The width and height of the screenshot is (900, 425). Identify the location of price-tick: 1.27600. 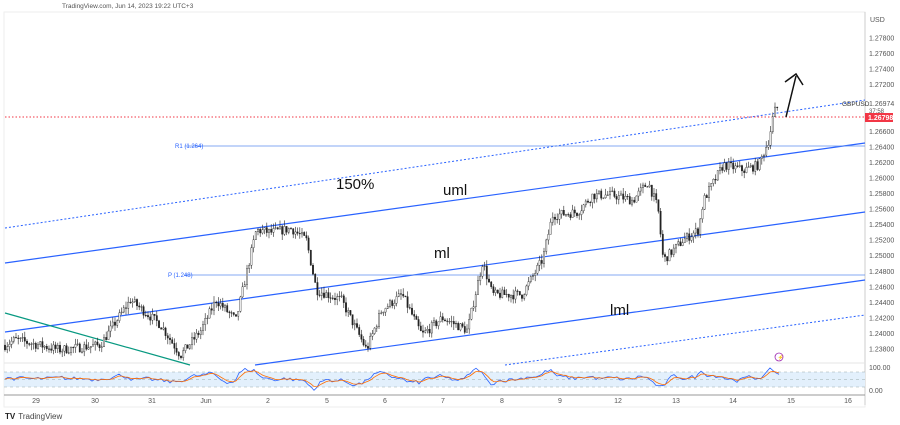
(881, 54).